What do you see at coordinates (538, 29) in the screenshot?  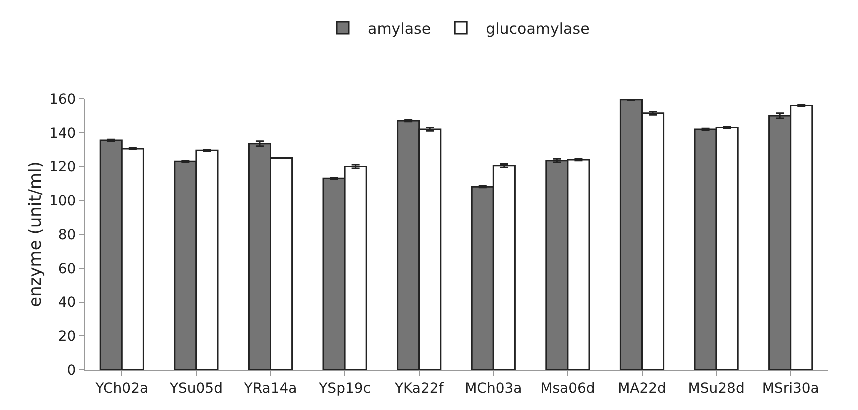 I see `legend-label: glucoamylase` at bounding box center [538, 29].